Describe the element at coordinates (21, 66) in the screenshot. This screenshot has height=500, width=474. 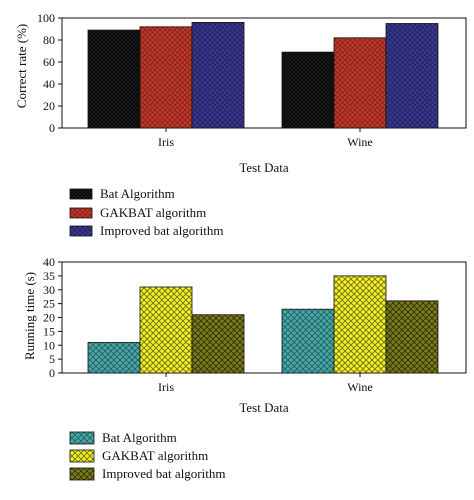
I see `correct-rate-y-axis-title: Correct rate (%)` at that location.